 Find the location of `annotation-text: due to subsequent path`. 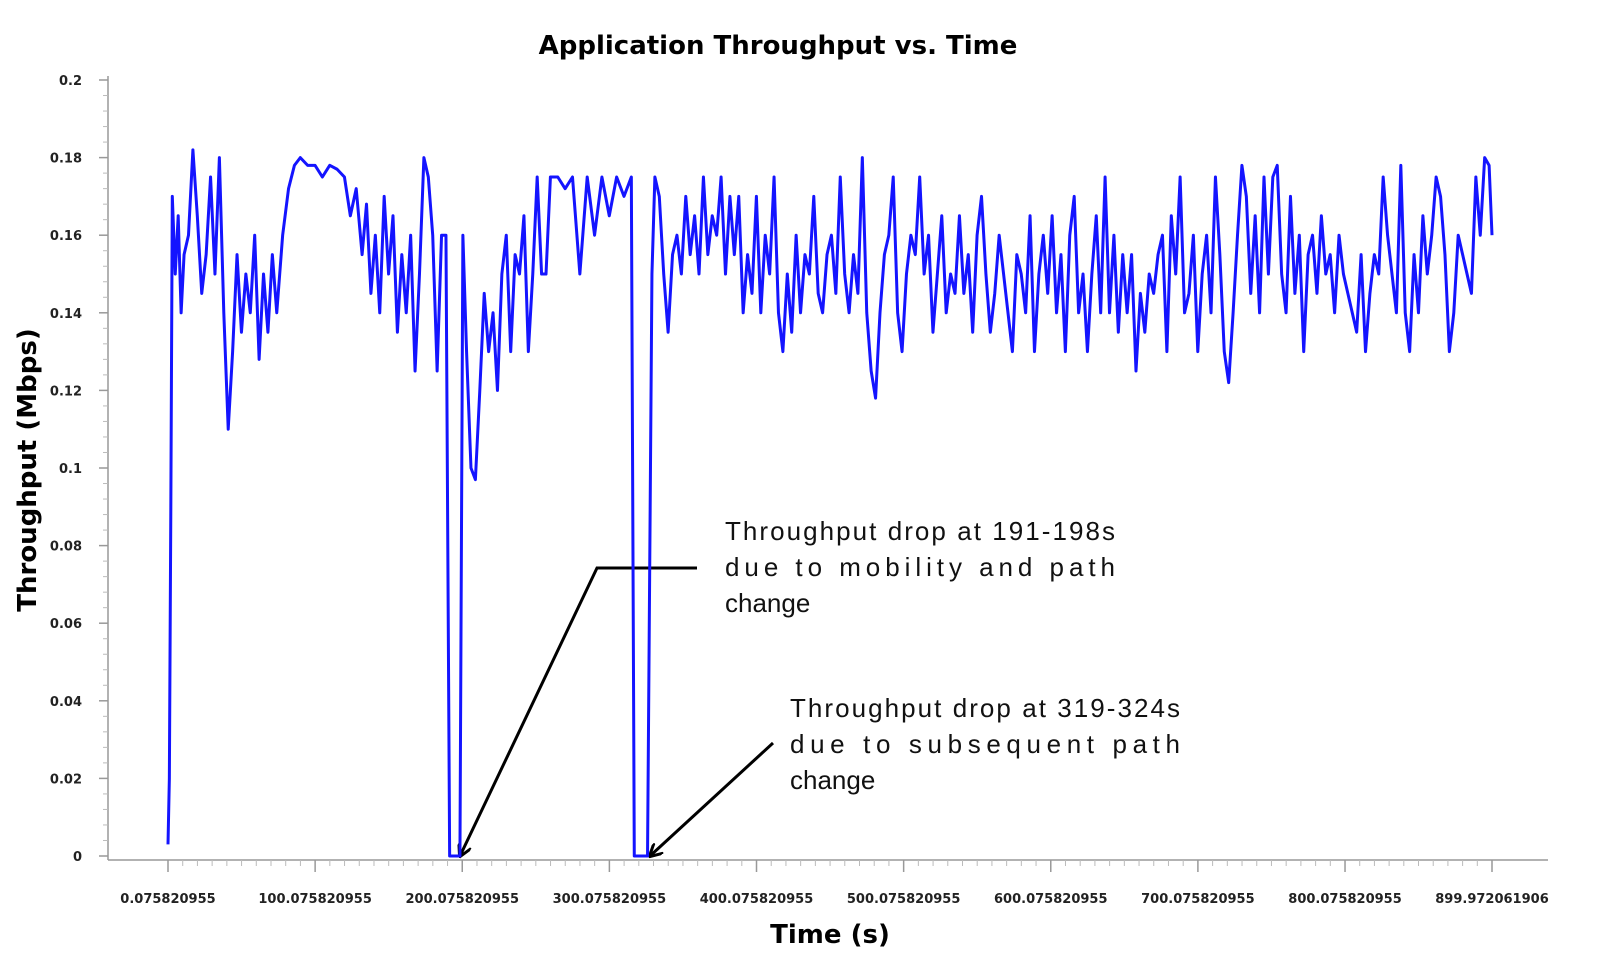

annotation-text: due to subsequent path is located at coordinates (985, 744).